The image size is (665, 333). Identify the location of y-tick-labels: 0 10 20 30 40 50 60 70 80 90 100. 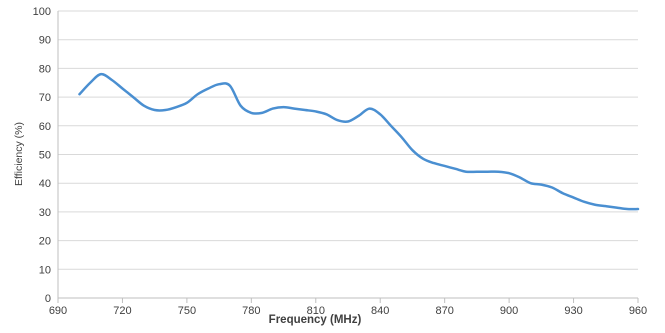
(42, 155).